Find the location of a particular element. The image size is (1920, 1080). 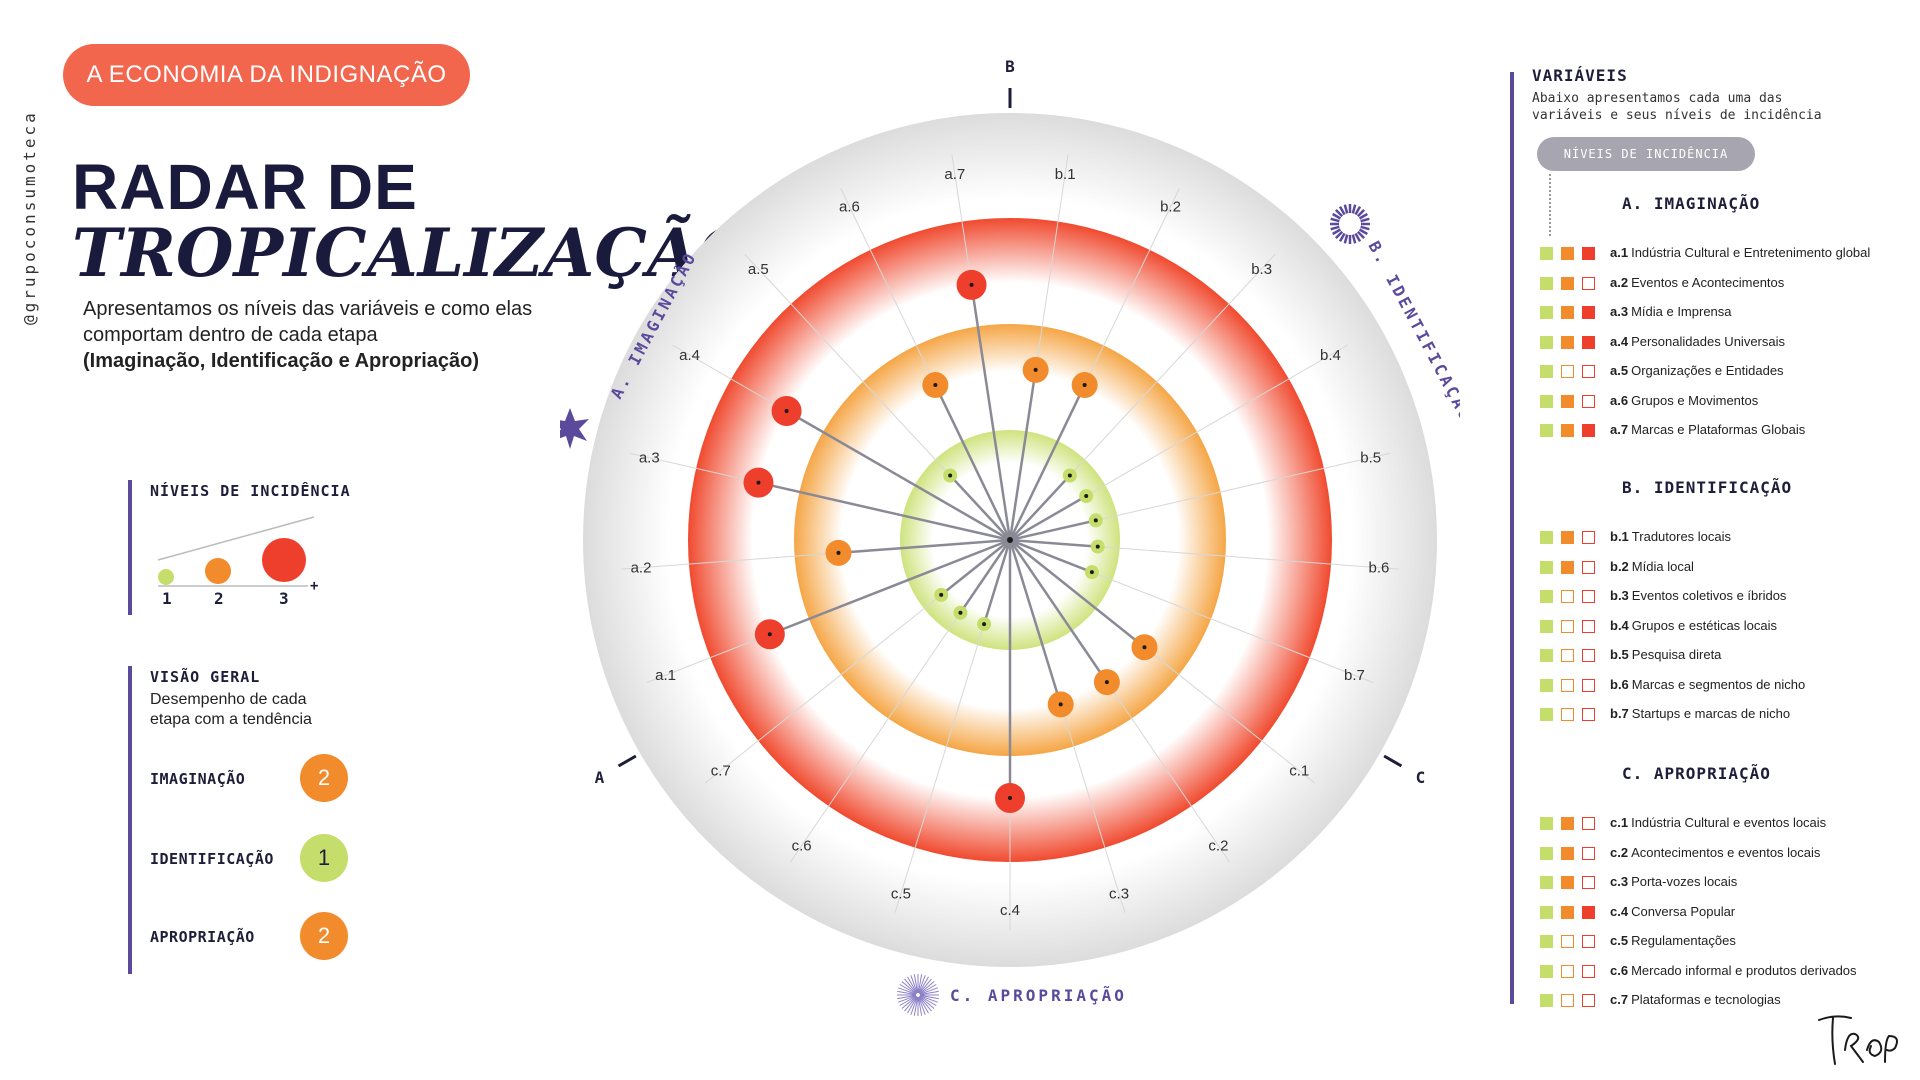

axis-marker-tick is located at coordinates (1393, 761).